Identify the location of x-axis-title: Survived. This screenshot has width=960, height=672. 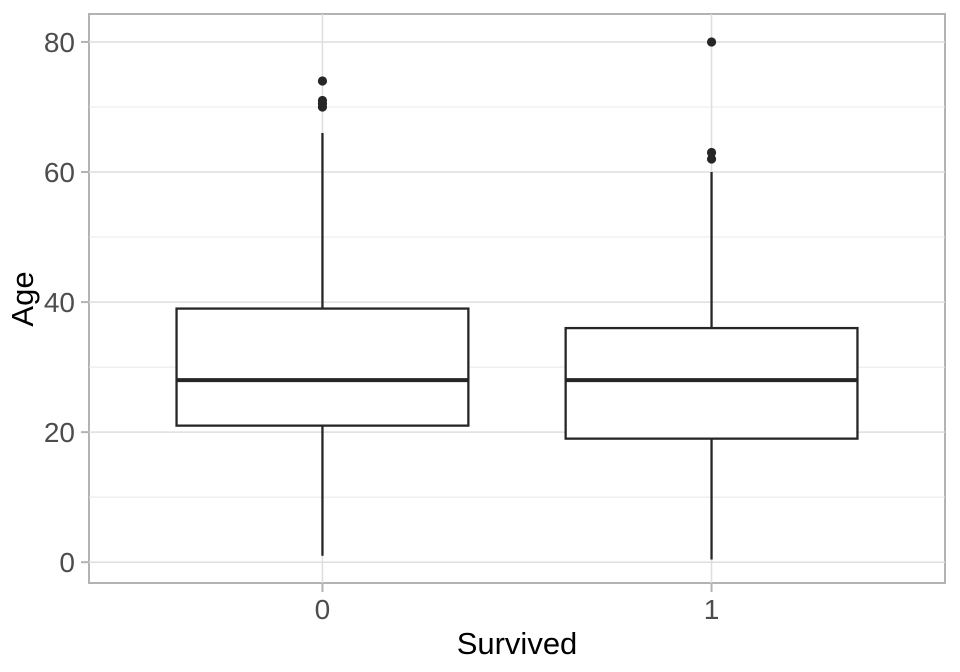
(517, 643).